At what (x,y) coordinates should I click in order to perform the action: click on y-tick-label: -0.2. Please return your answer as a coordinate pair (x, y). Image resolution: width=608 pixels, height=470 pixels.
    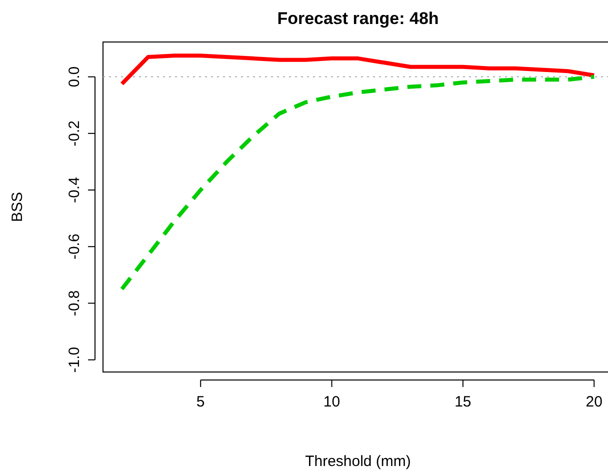
    Looking at the image, I should click on (74, 133).